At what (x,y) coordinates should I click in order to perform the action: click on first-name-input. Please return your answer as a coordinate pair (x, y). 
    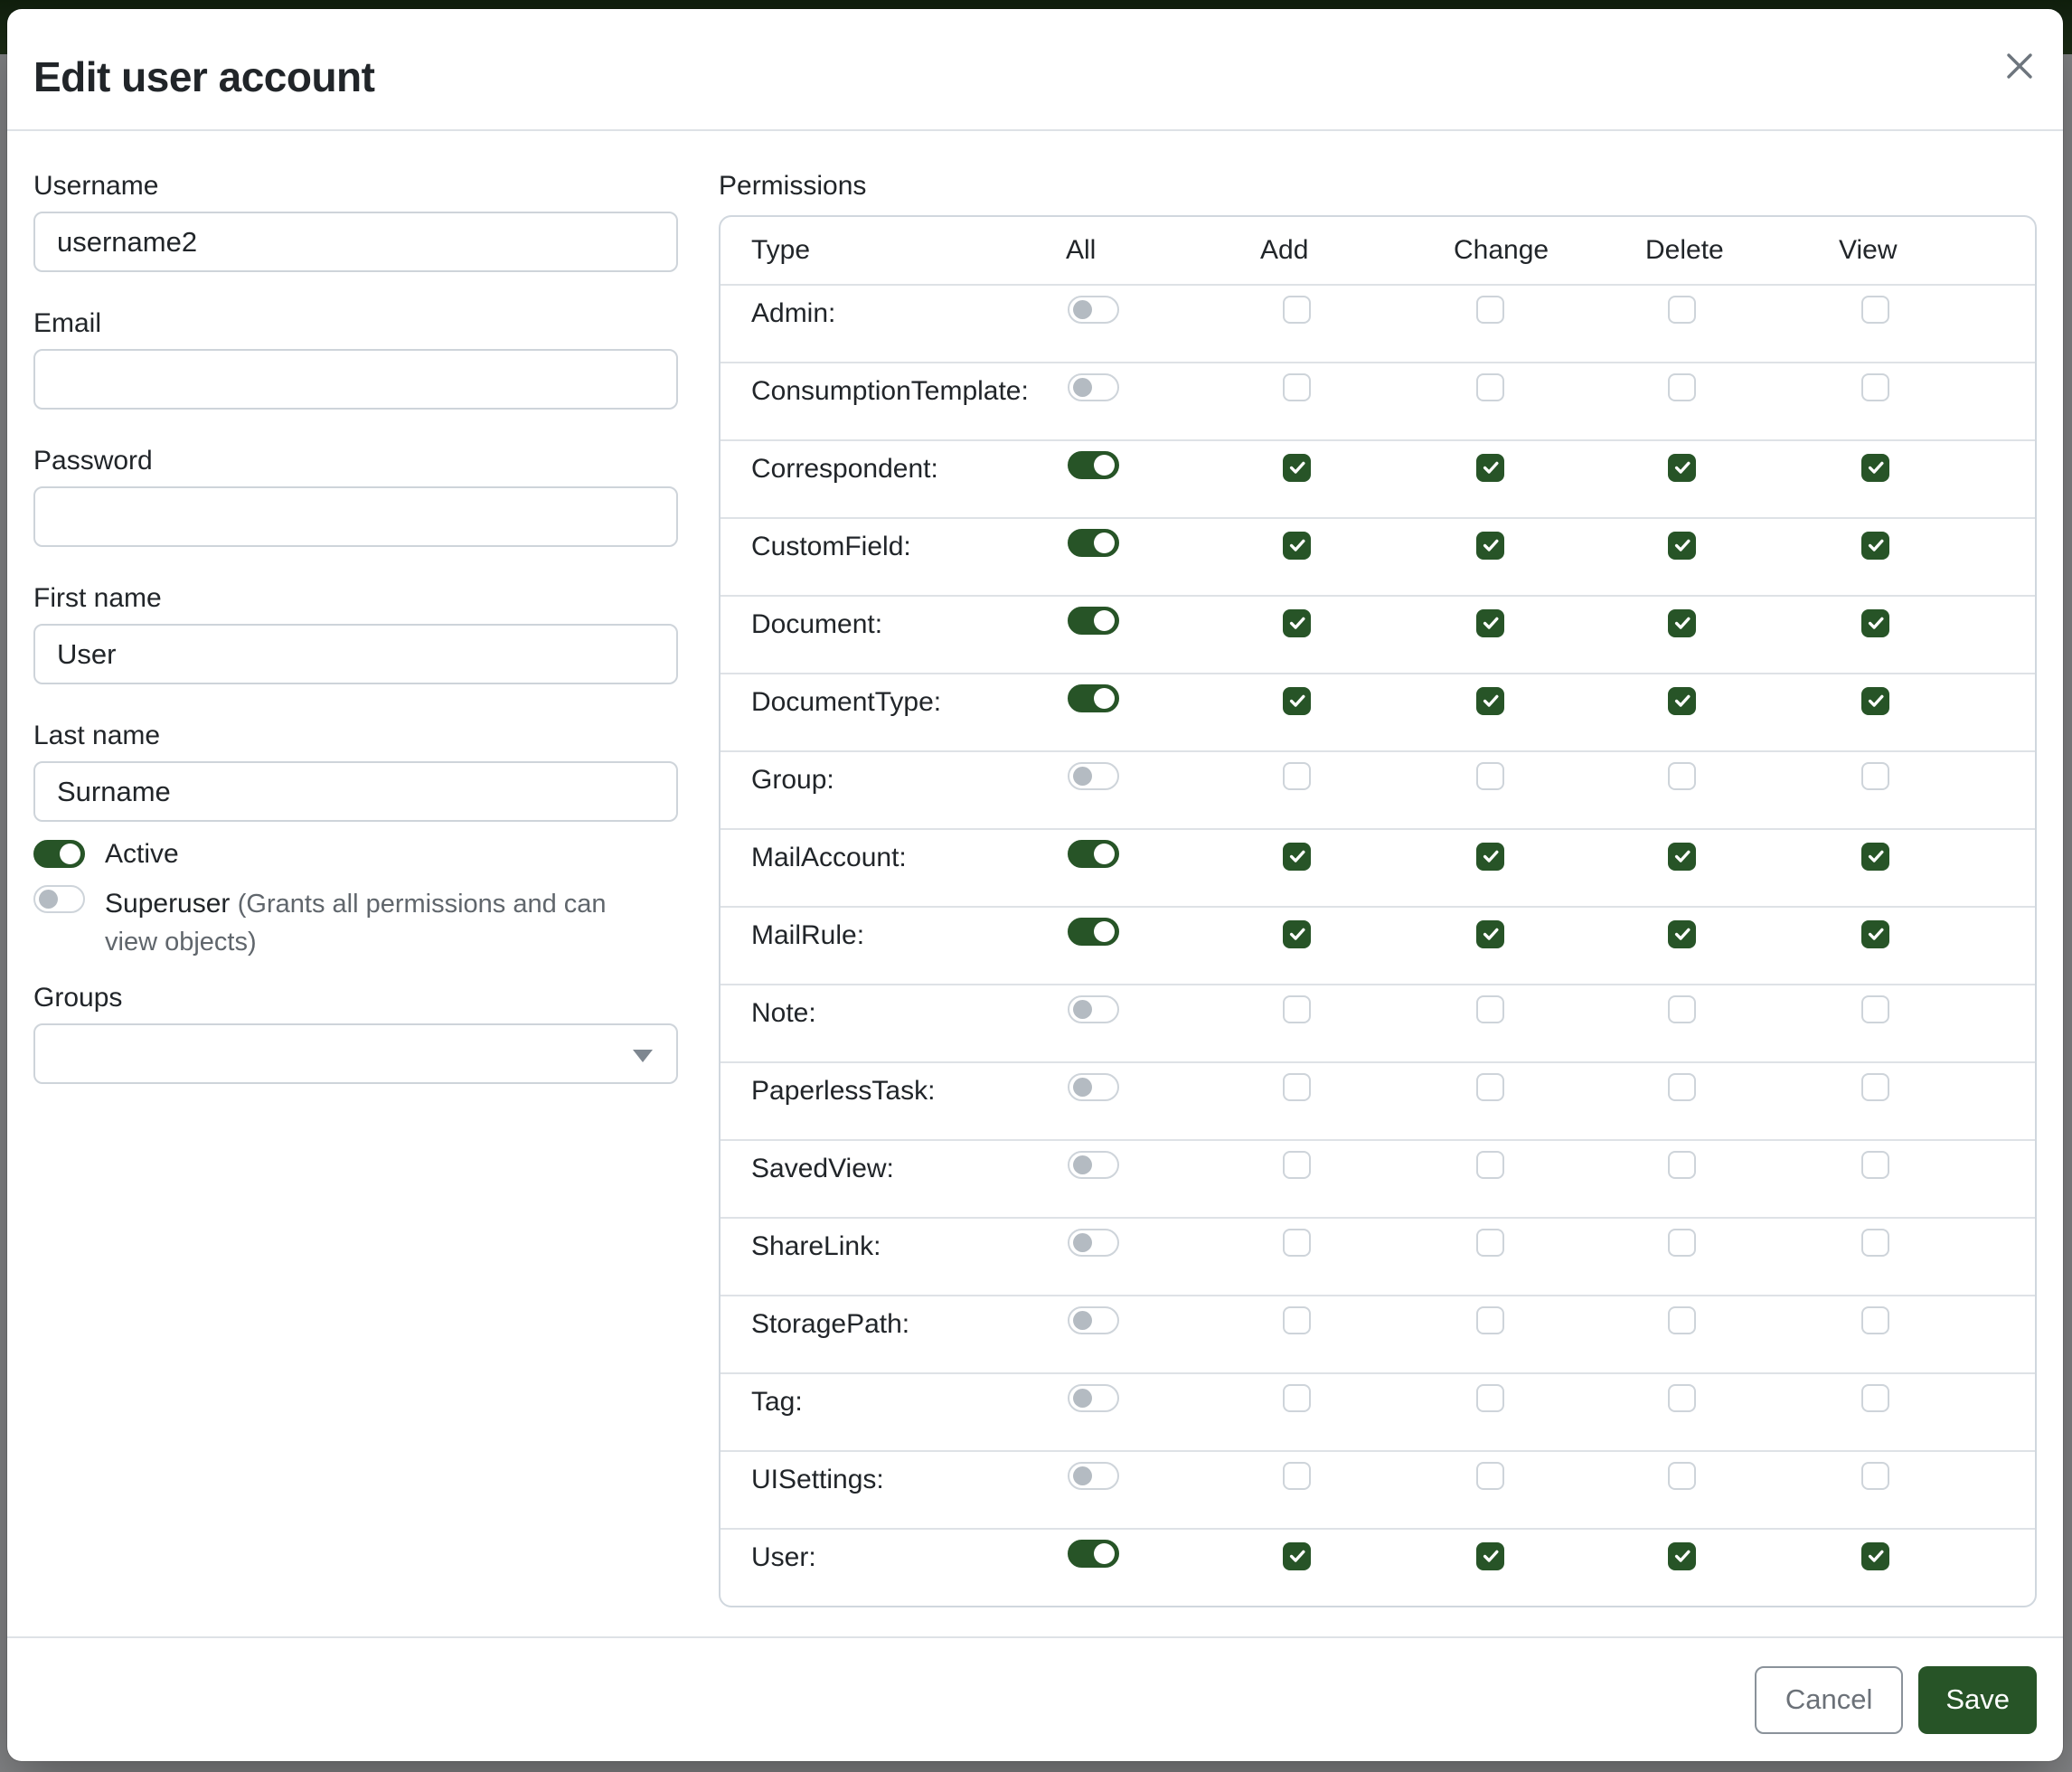
    Looking at the image, I should click on (355, 654).